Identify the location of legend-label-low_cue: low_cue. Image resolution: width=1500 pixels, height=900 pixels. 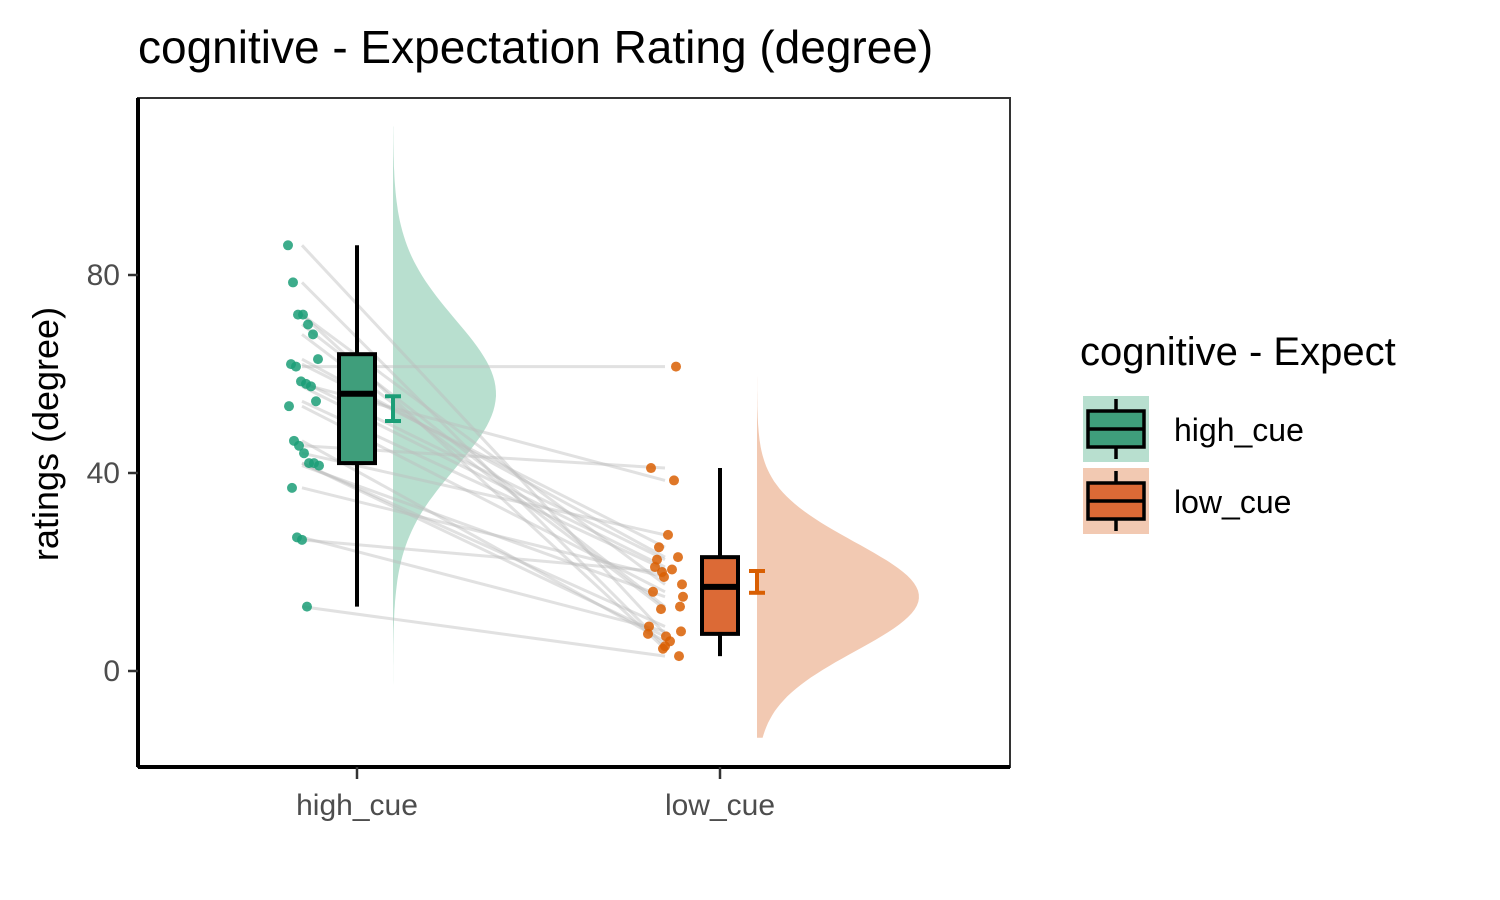
(1232, 502).